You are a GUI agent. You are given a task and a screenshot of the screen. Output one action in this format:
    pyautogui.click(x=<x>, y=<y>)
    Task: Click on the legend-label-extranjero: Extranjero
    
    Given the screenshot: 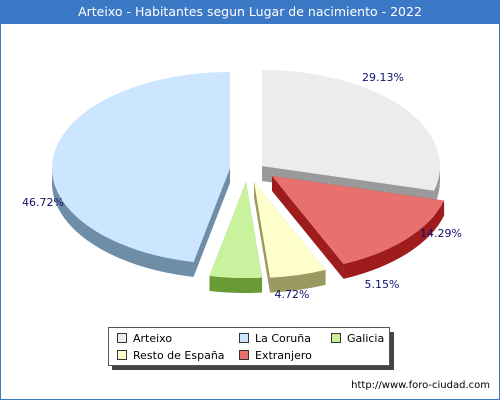 What is the action you would take?
    pyautogui.click(x=283, y=355)
    